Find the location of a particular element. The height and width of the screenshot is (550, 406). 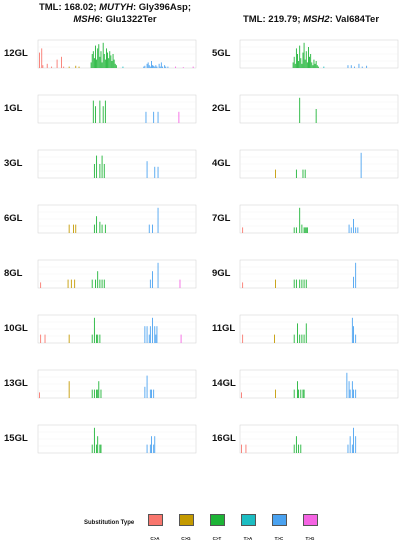

legend-label: T>A is located at coordinates (248, 538).